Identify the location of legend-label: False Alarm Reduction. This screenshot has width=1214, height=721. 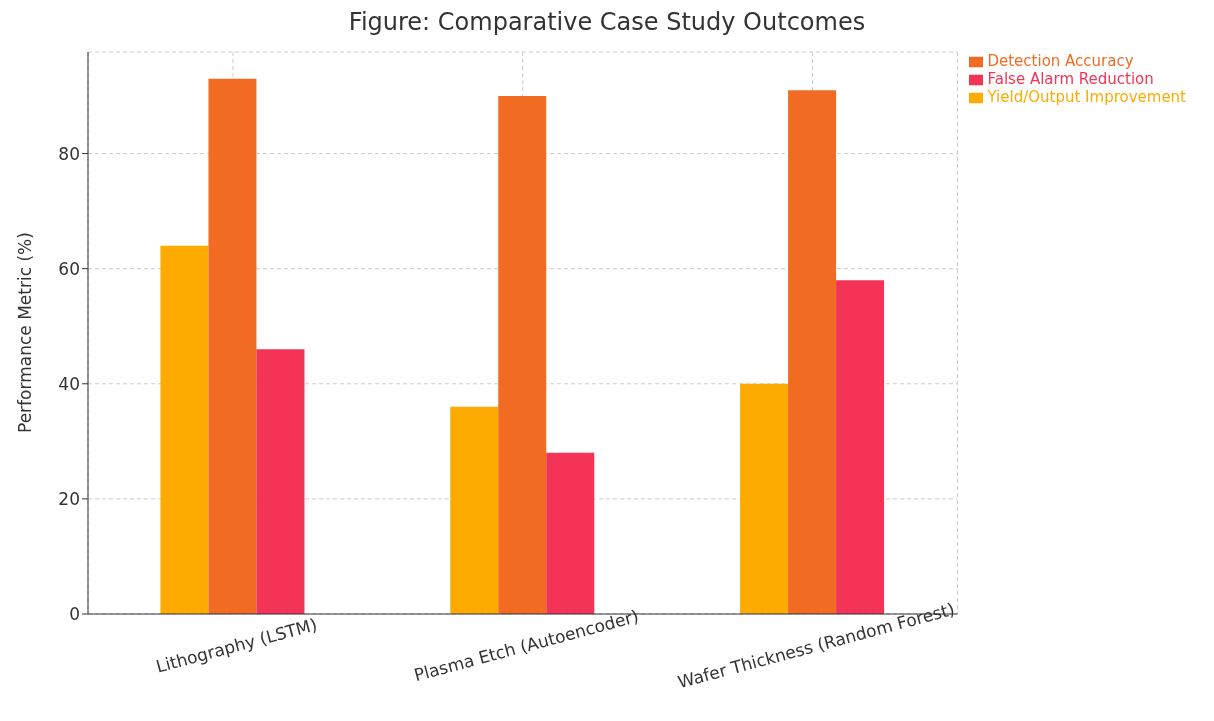
(1070, 79).